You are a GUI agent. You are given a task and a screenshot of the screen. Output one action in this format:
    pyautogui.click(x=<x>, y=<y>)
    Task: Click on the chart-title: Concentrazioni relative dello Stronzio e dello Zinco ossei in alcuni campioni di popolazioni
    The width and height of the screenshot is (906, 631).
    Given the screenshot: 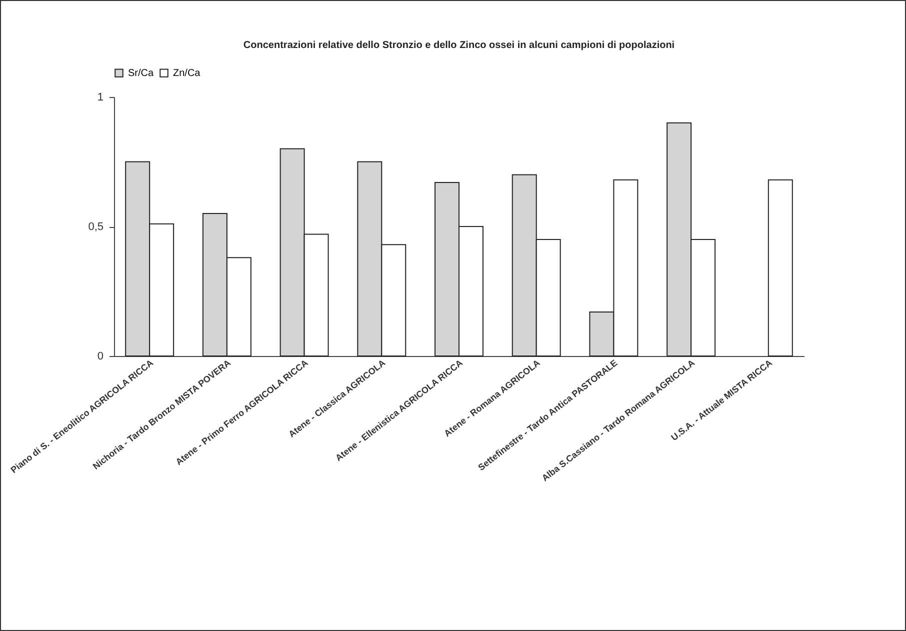 What is the action you would take?
    pyautogui.click(x=459, y=45)
    